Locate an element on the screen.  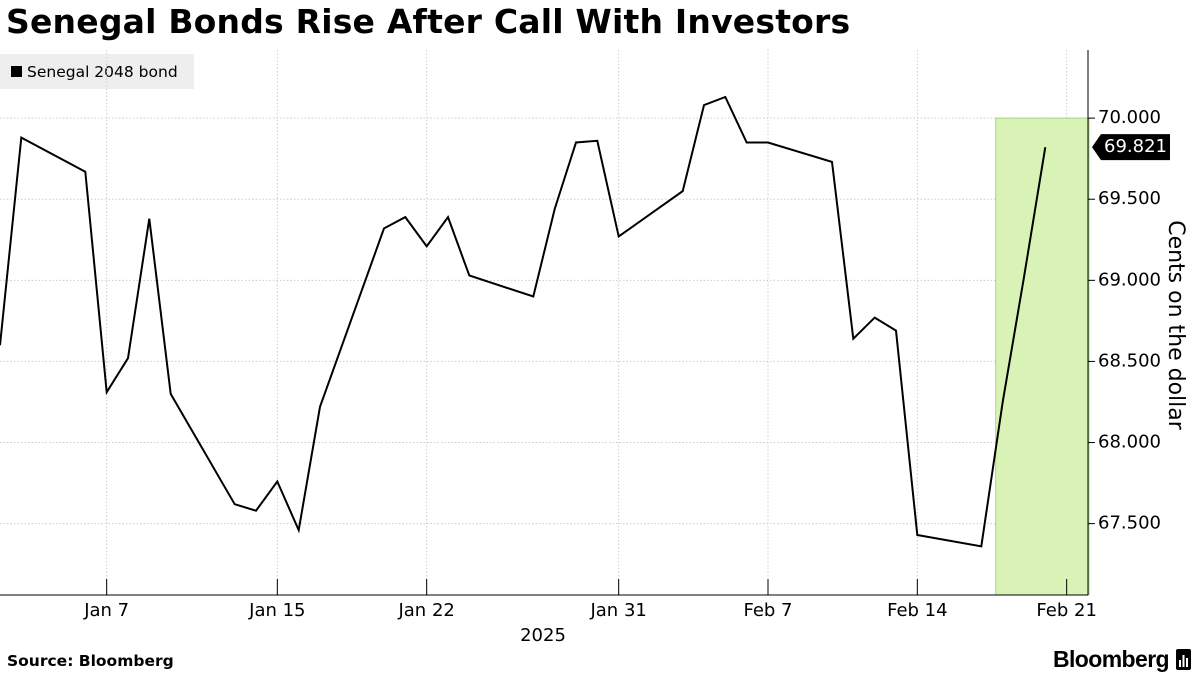
legend-label: Senegal 2048 bond is located at coordinates (102, 71).